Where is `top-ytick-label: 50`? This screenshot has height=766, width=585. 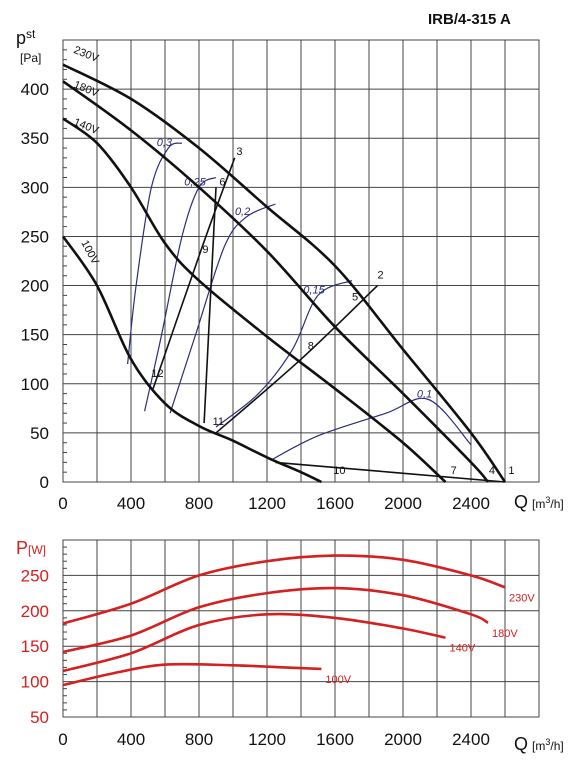
top-ytick-label: 50 is located at coordinates (39, 433).